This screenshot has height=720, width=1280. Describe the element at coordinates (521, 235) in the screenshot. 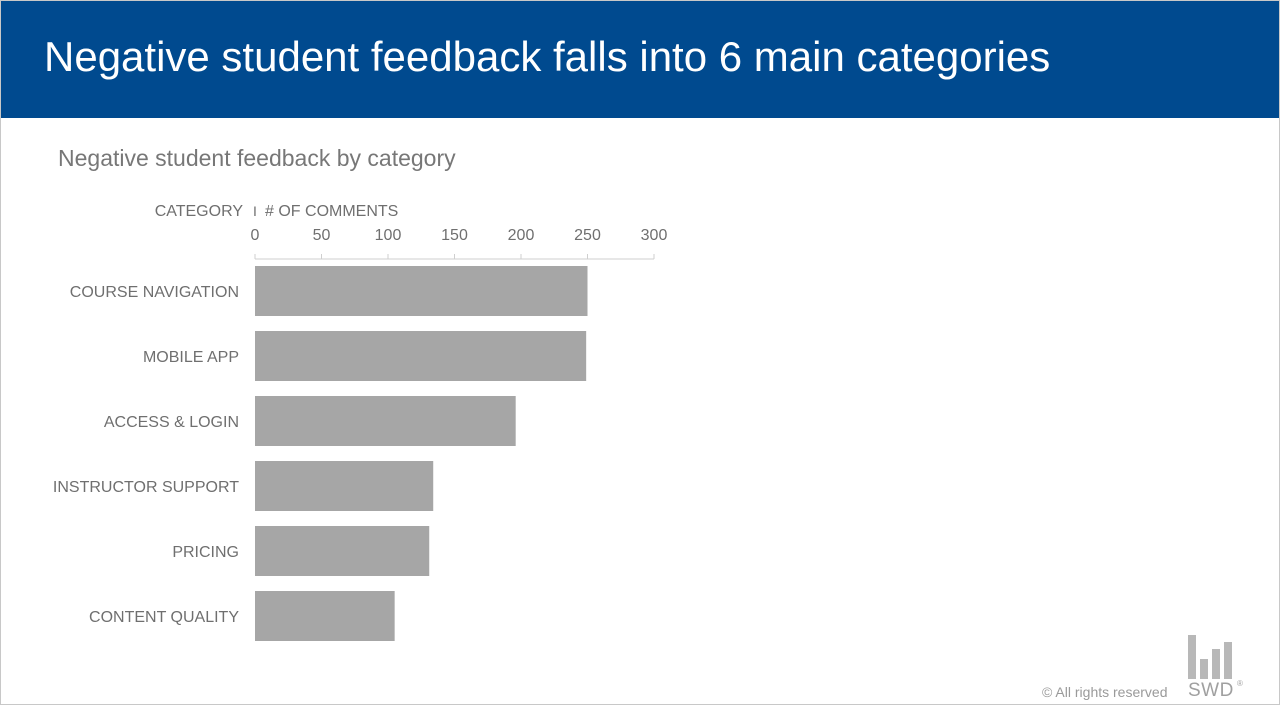

I see `x-tick-label: 200` at that location.